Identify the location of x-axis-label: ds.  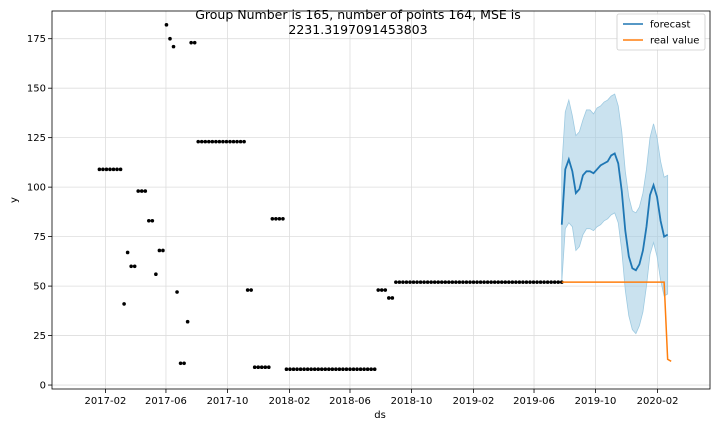
(380, 415).